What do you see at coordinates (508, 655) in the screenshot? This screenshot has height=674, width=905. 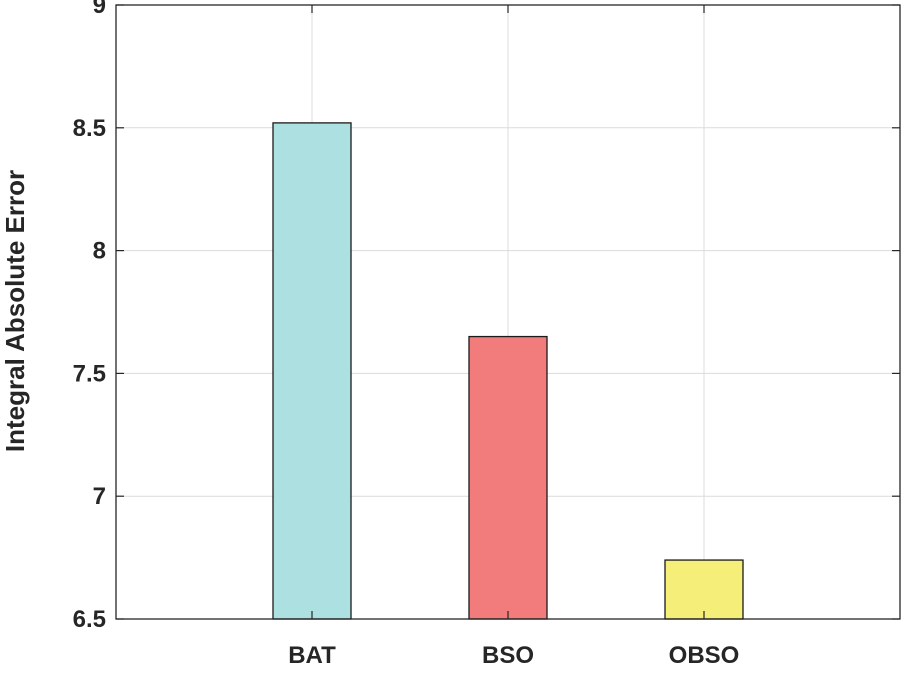 I see `x-tick-label-bso: BSO` at bounding box center [508, 655].